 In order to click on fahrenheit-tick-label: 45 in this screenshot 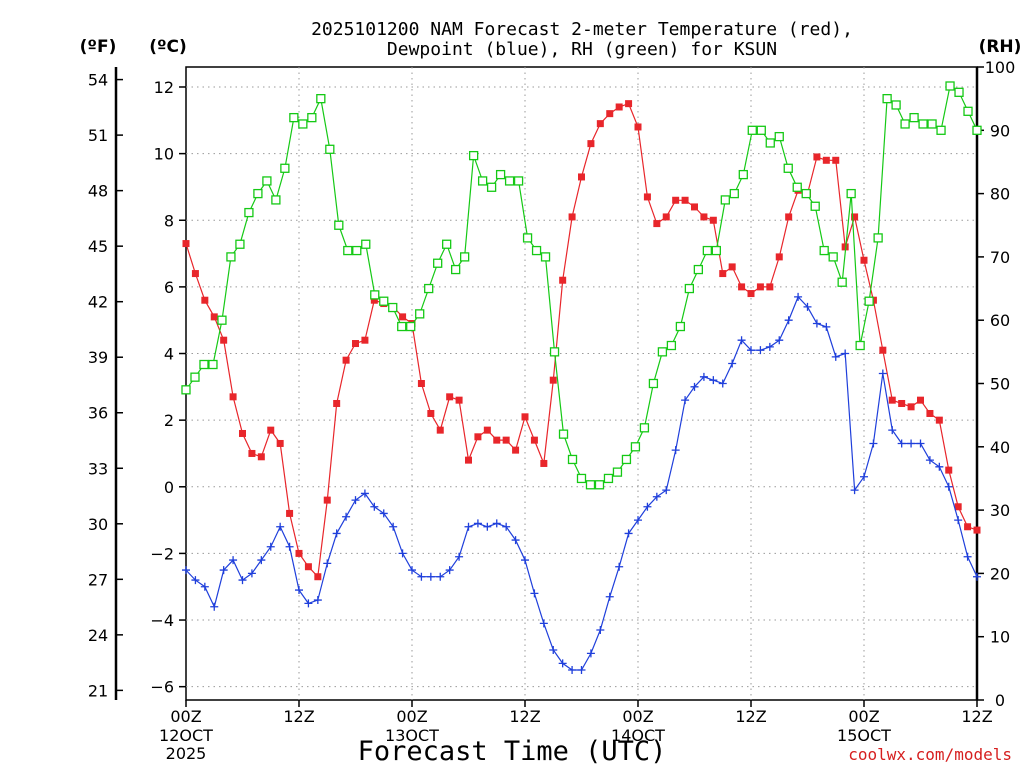, I will do `click(98, 246)`.